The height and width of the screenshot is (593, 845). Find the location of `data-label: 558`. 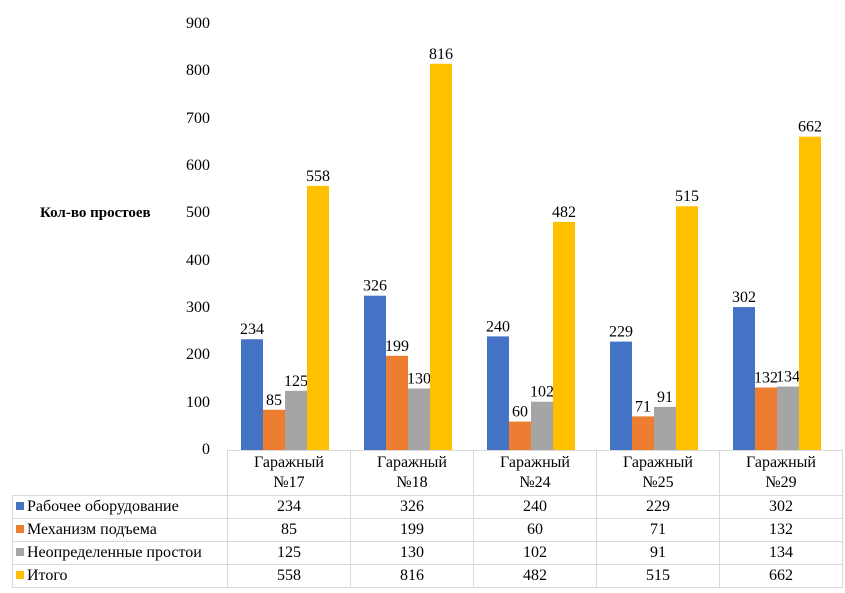

data-label: 558 is located at coordinates (318, 176).